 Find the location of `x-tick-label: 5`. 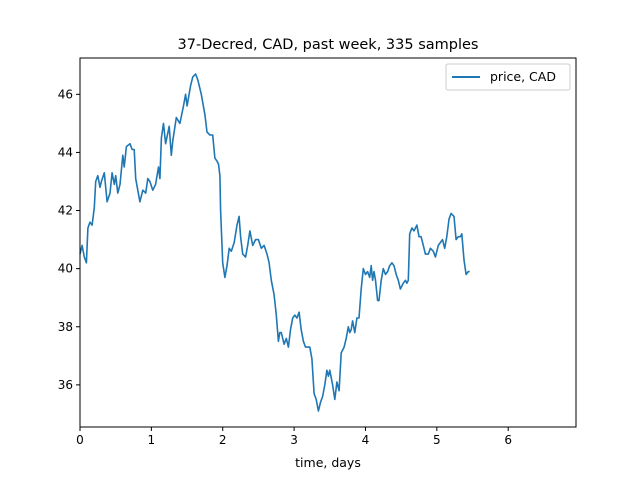

x-tick-label: 5 is located at coordinates (437, 440).